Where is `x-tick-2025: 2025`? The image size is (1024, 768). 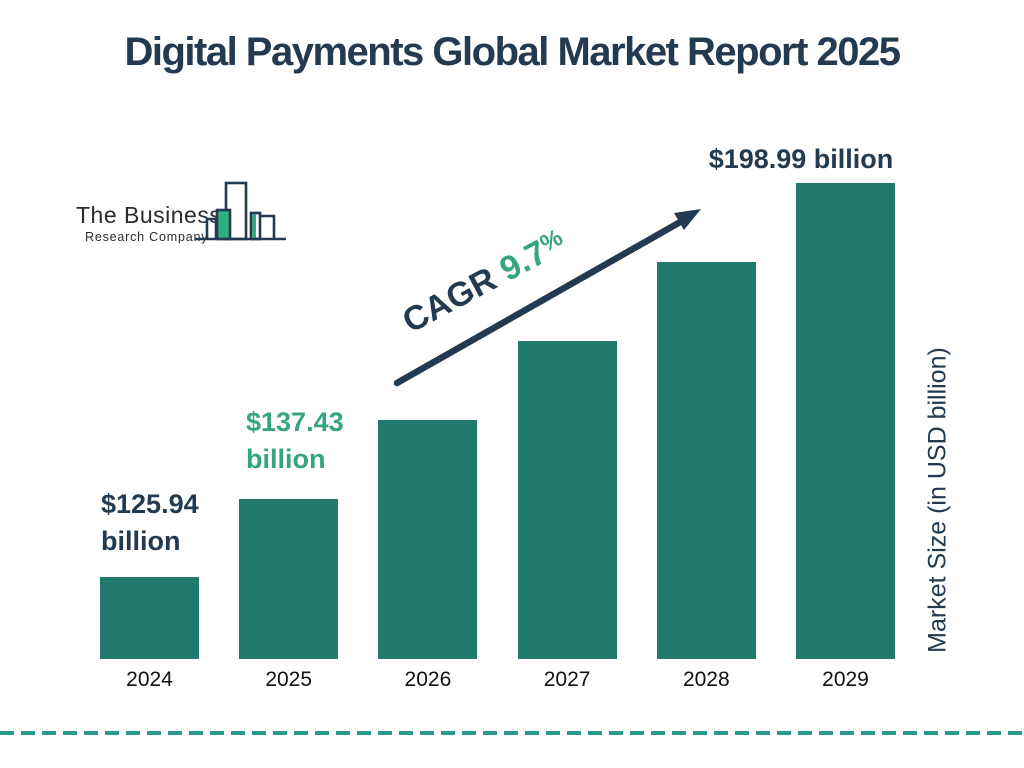
x-tick-2025: 2025 is located at coordinates (289, 679).